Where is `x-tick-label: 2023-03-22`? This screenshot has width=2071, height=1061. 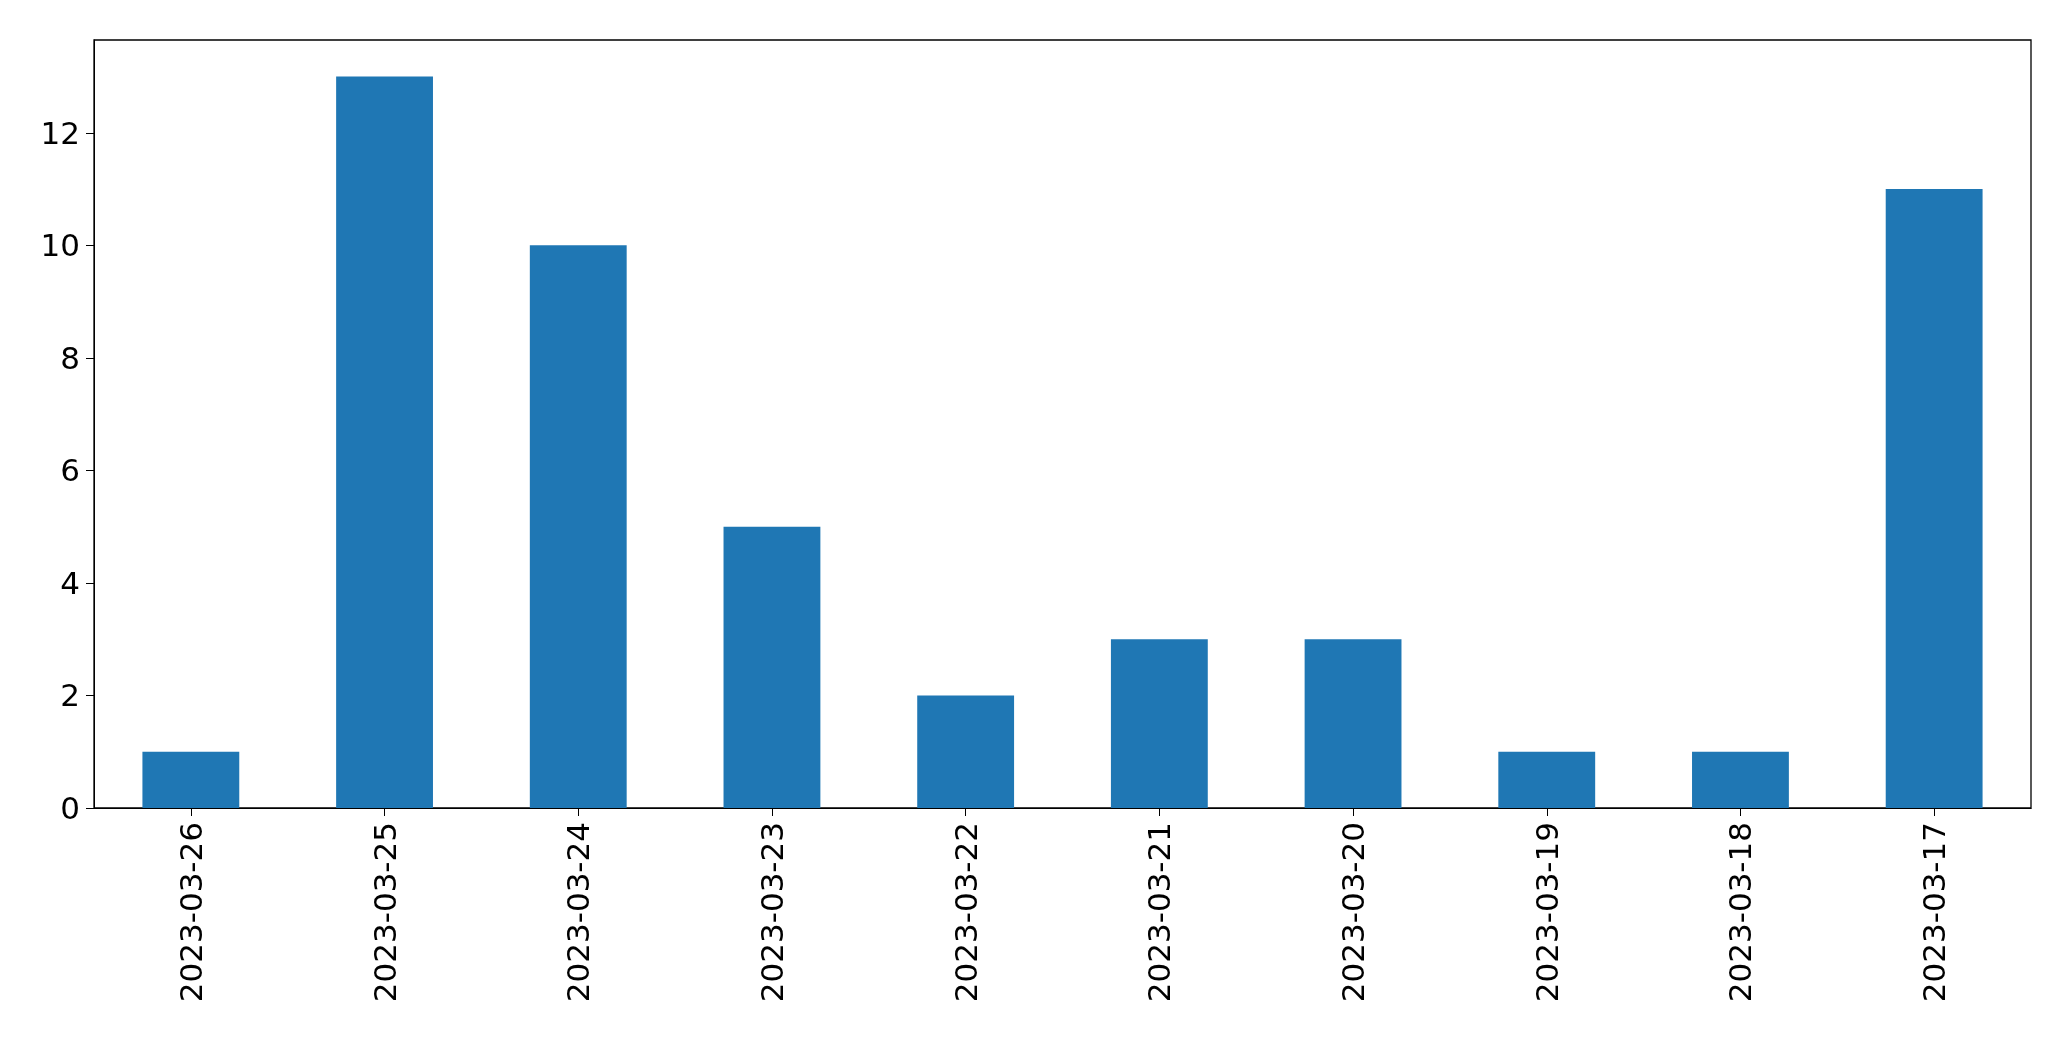
x-tick-label: 2023-03-22 is located at coordinates (965, 912).